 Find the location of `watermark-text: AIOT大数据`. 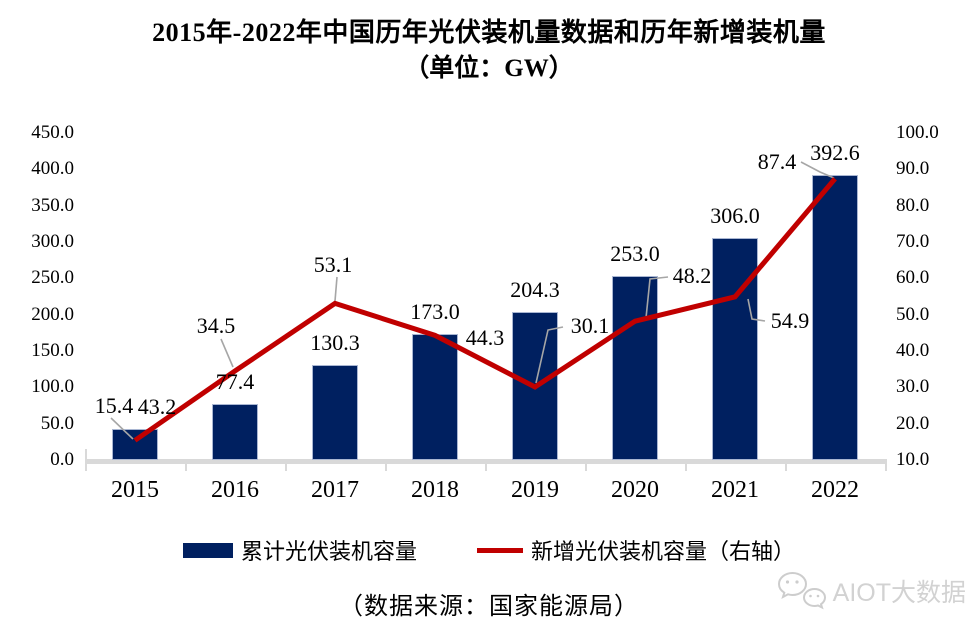

watermark-text: AIOT大数据 is located at coordinates (899, 593).